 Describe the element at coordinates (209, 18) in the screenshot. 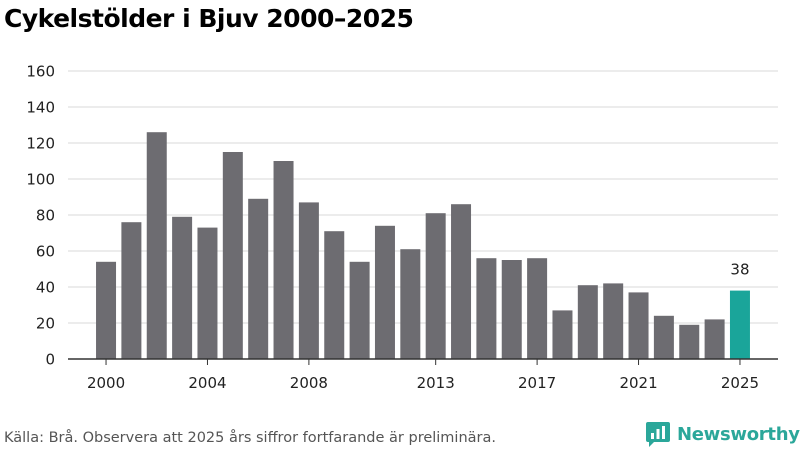

I see `chart-title: Cykelstölder i Bjuv 2000–2025` at that location.